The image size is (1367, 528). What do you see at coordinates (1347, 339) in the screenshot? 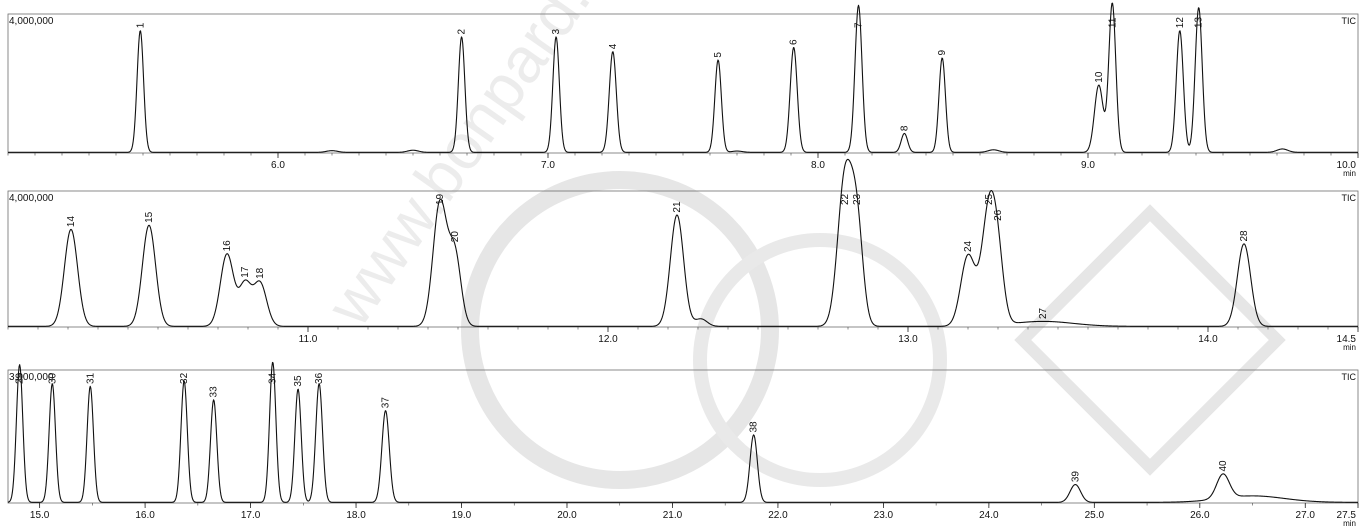
I see `x-tick-label: 14.5` at bounding box center [1347, 339].